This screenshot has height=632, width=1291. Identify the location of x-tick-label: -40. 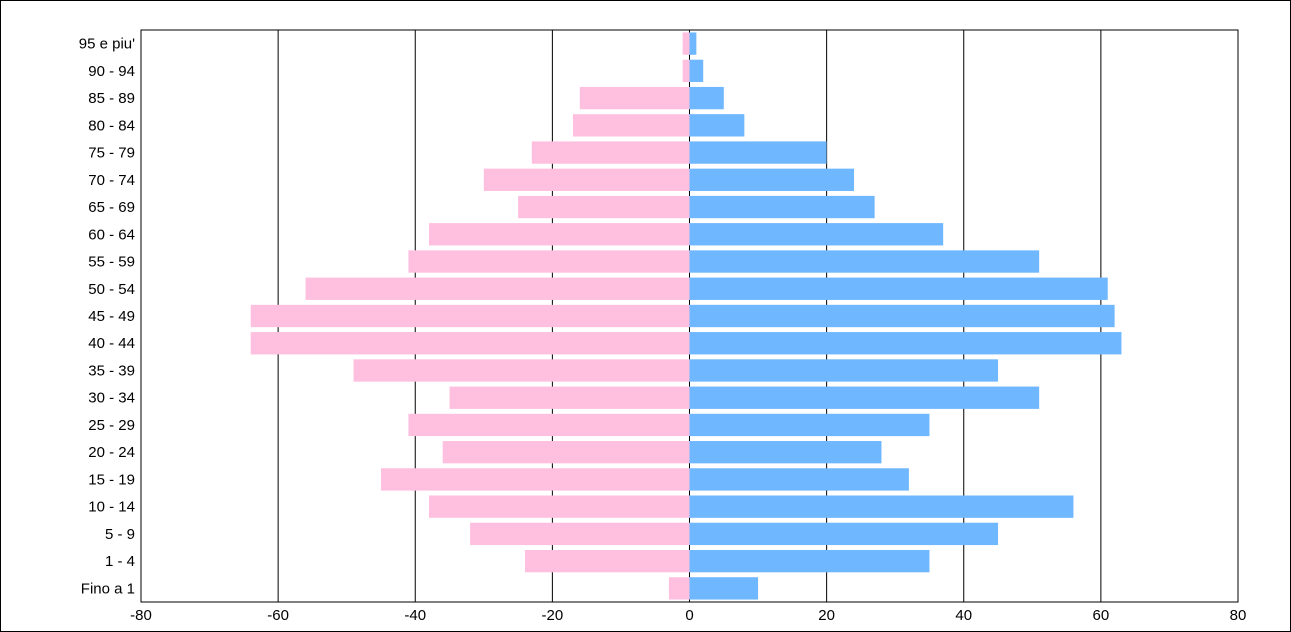
(415, 615).